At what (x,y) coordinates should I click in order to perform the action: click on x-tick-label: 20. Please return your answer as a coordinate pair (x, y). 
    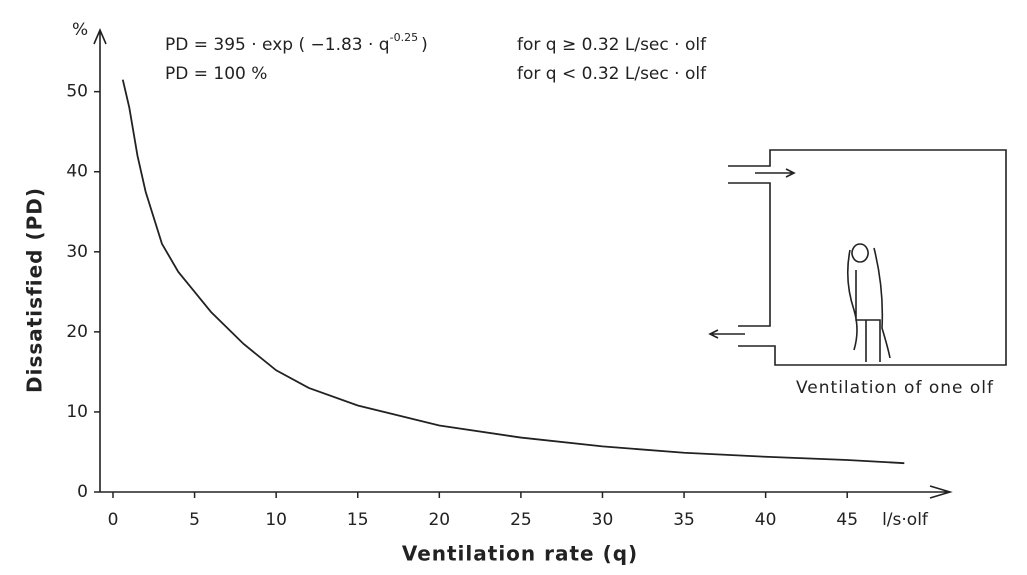
    Looking at the image, I should click on (439, 520).